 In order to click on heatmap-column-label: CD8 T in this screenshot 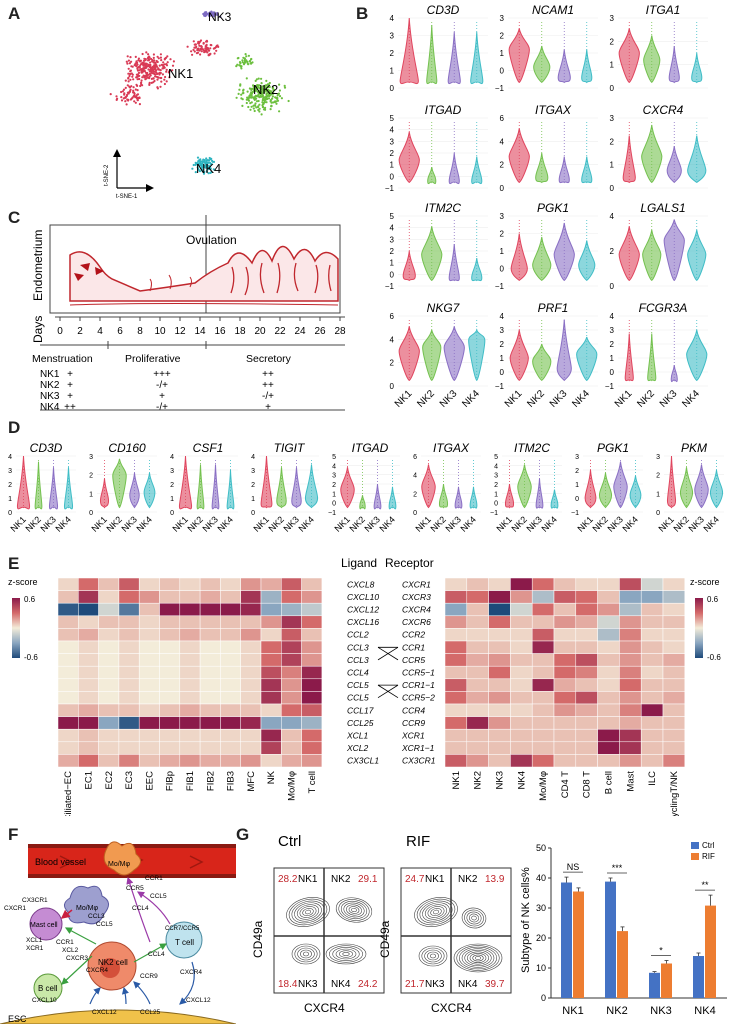, I will do `click(587, 784)`.